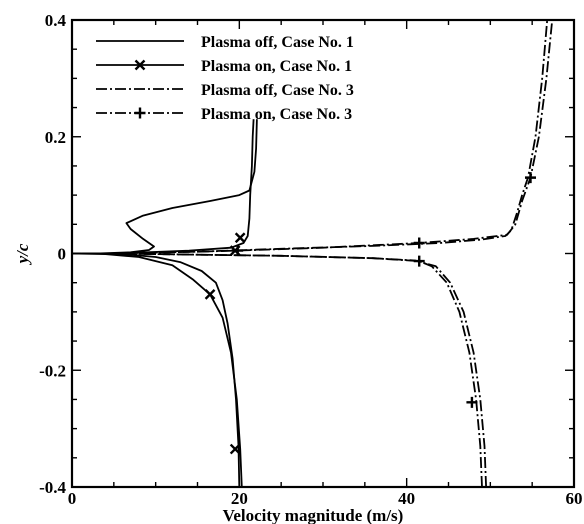 The height and width of the screenshot is (524, 584). I want to click on y-tick-label: -0.2, so click(52, 370).